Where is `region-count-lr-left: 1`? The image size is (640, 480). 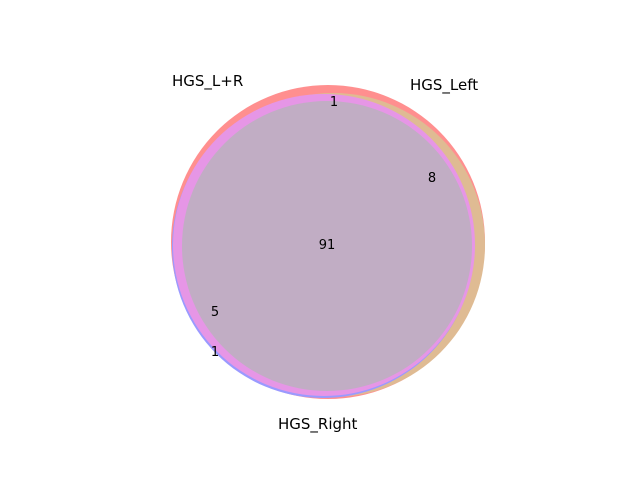 region-count-lr-left: 1 is located at coordinates (334, 102).